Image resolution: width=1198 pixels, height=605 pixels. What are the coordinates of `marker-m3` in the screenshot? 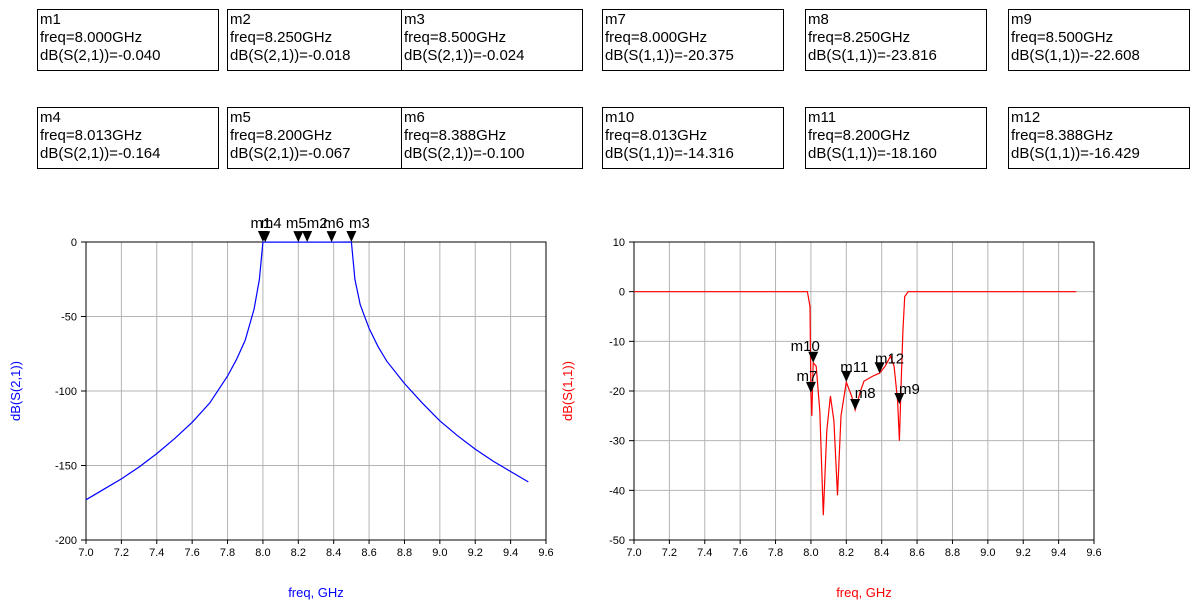 It's located at (351, 237).